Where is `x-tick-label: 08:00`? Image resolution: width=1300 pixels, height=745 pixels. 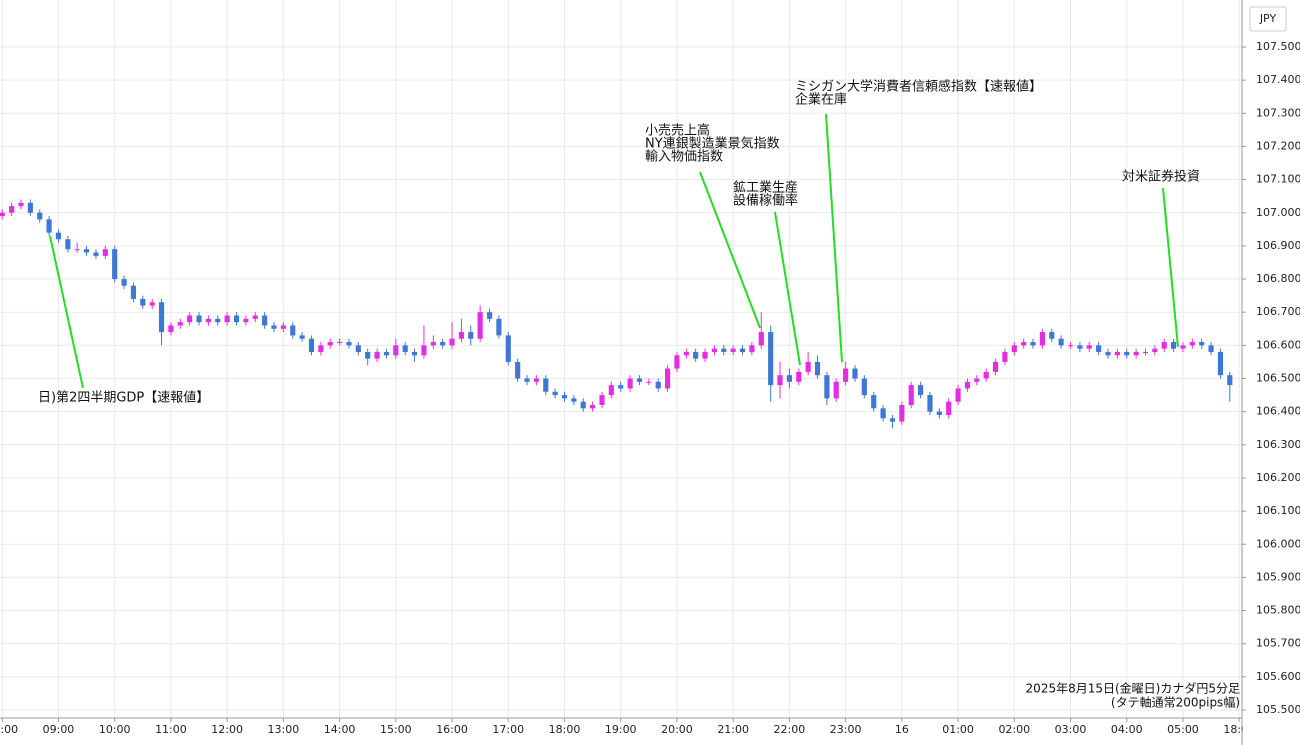 x-tick-label: 08:00 is located at coordinates (9, 729).